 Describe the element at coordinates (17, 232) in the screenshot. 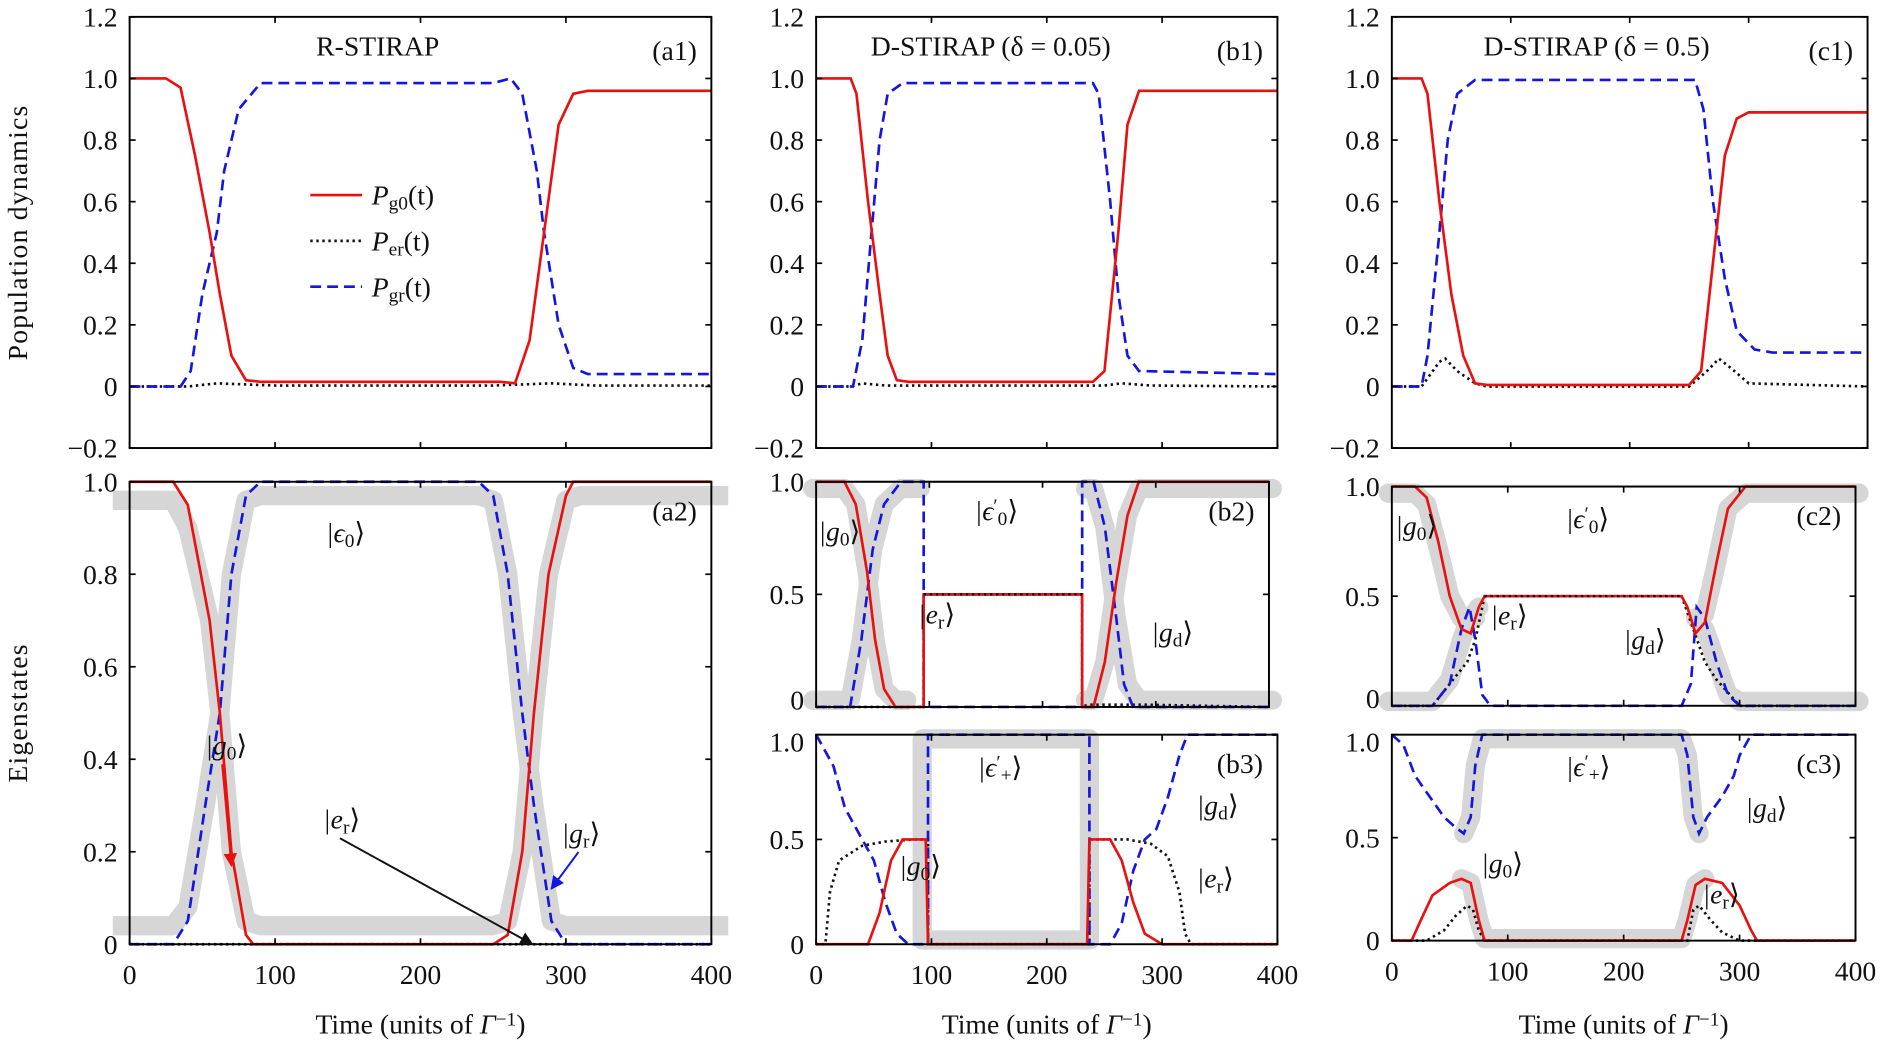

I see `y-axis-label: Population dynamics` at that location.